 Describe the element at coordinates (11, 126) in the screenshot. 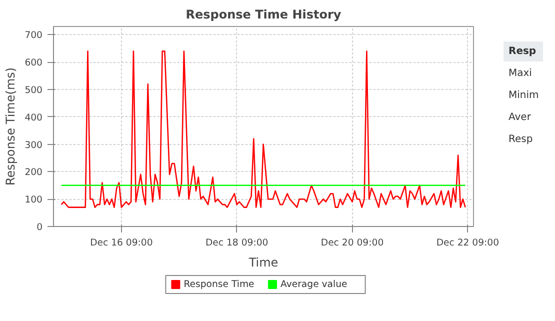

I see `y-axis-title: Response Time(ms)` at that location.